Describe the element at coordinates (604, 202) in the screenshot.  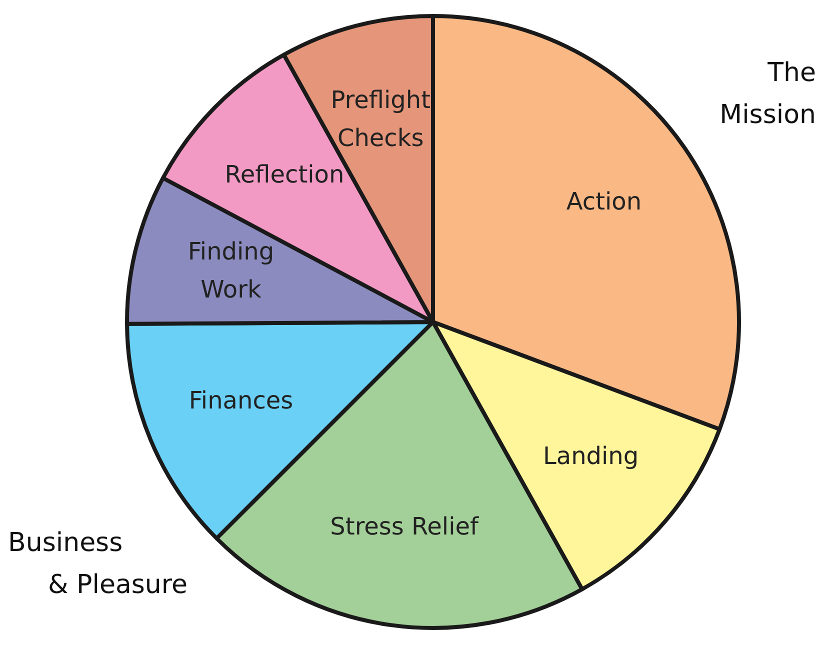
I see `slice-label: Action` at that location.